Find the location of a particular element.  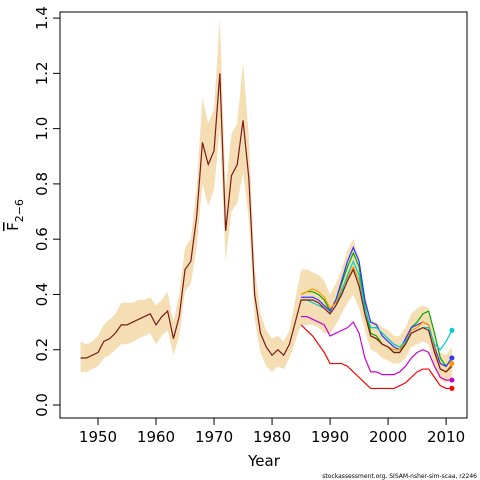

y-label-main: F is located at coordinates (13, 226).